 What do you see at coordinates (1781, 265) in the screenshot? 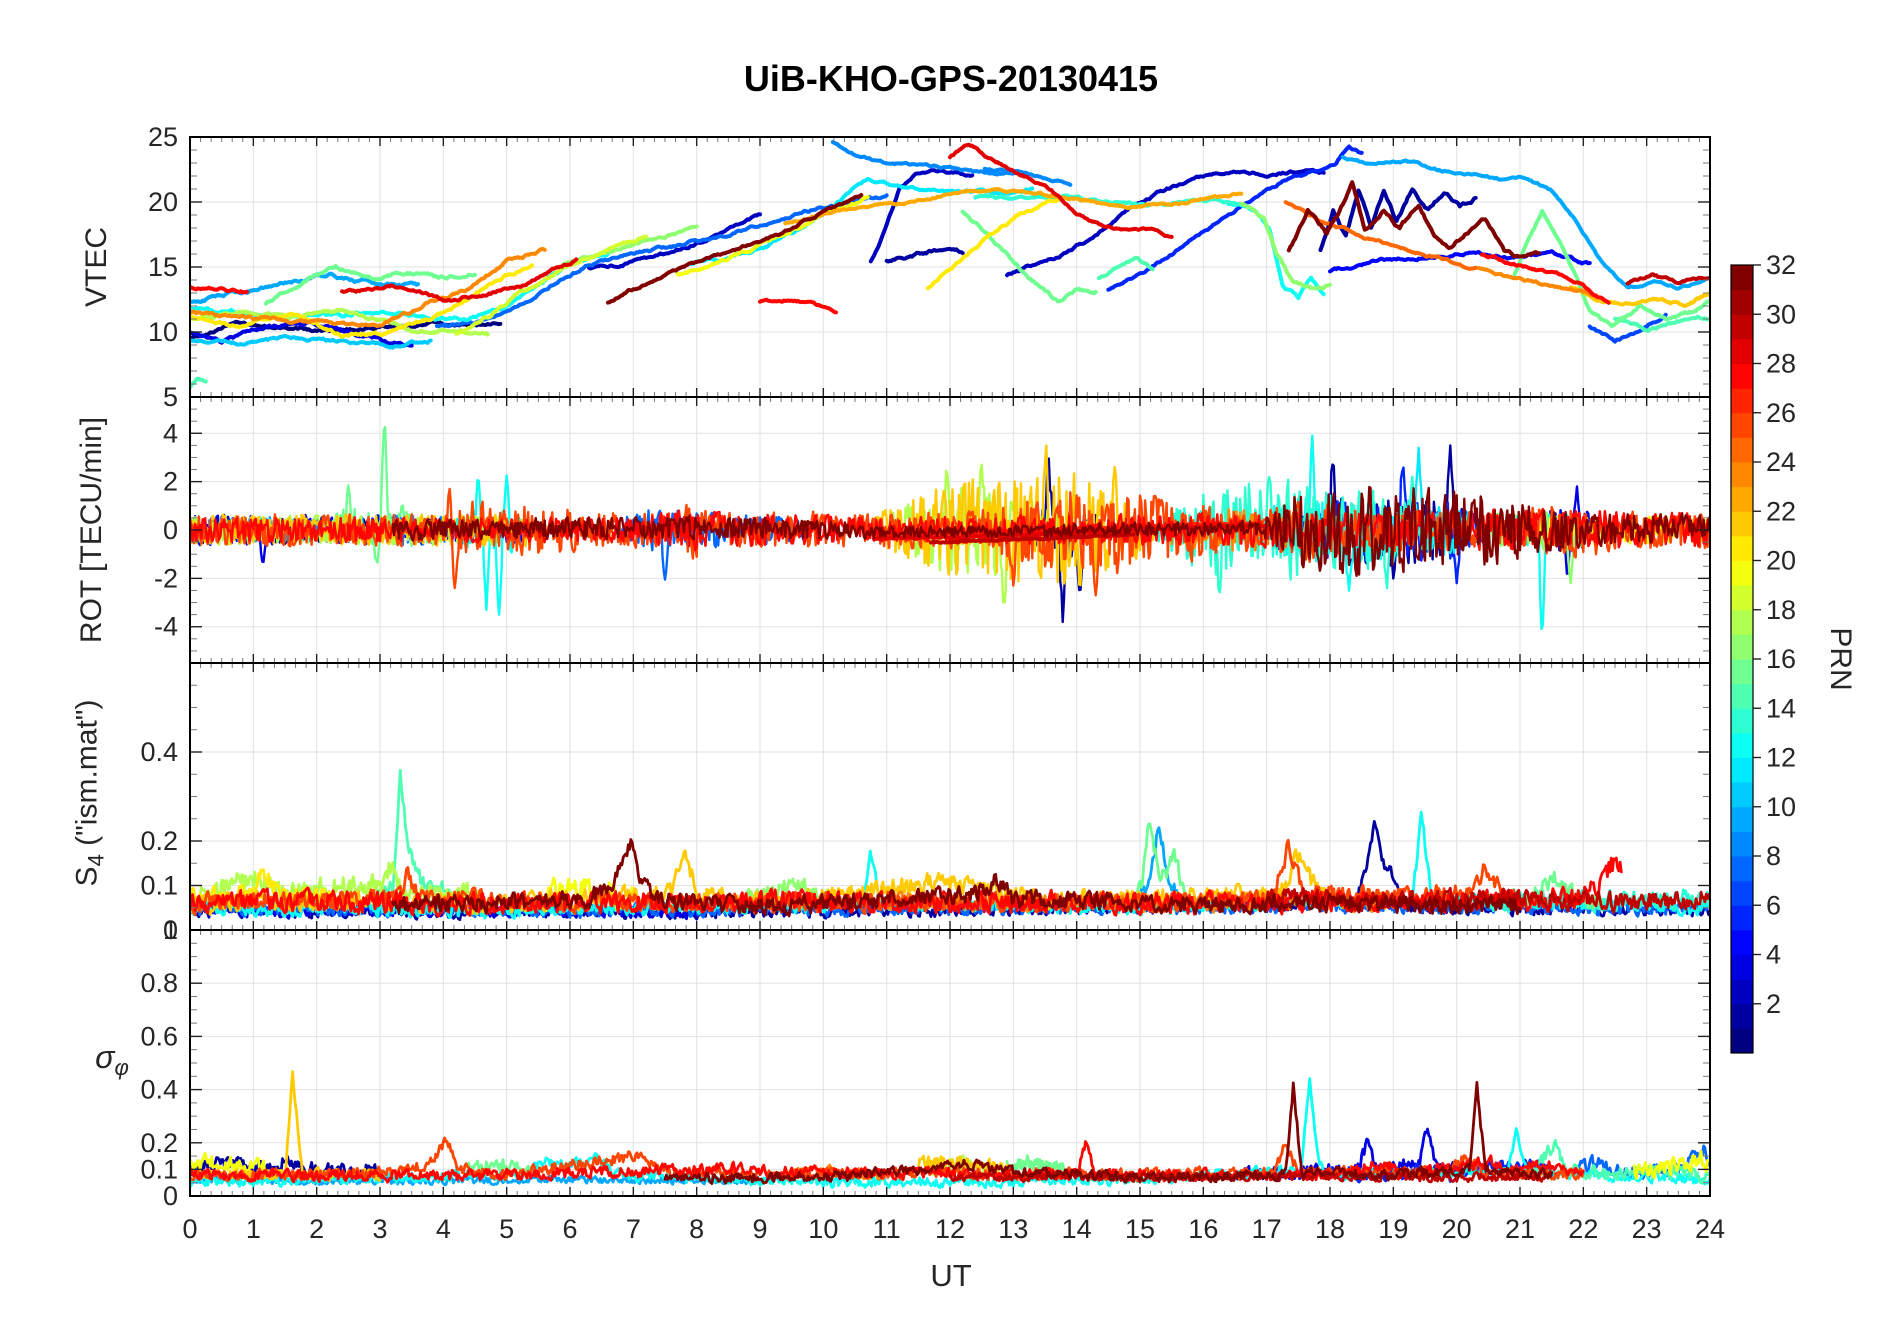
I see `svg-text: 32` at bounding box center [1781, 265].